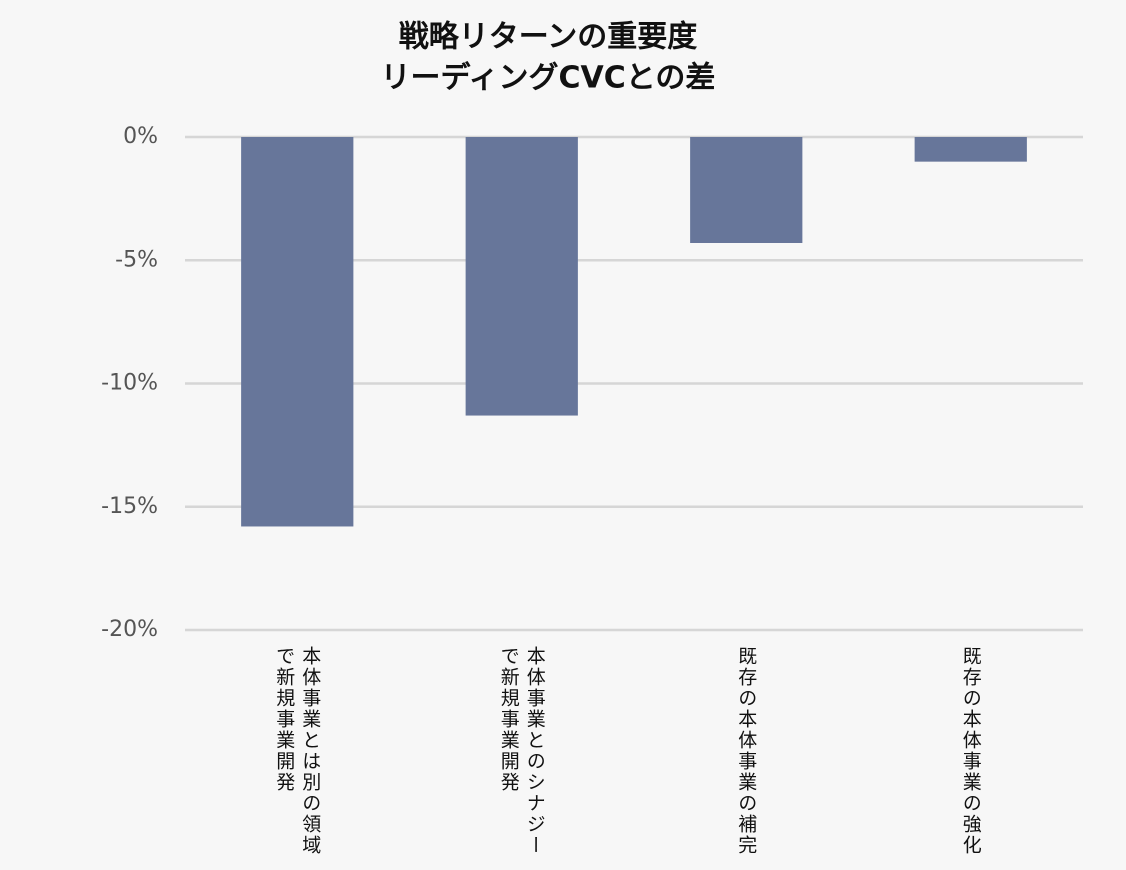  What do you see at coordinates (136, 259) in the screenshot?
I see `y-tick-label: -5%` at bounding box center [136, 259].